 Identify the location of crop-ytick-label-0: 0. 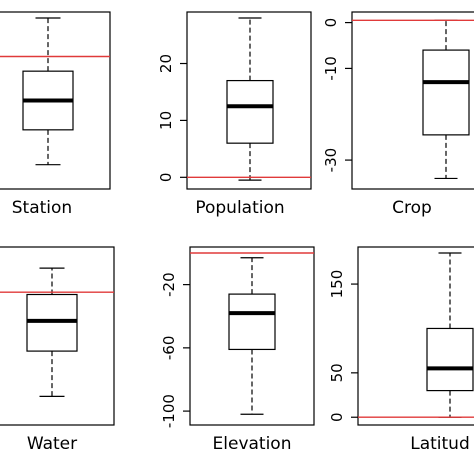
(331, 23).